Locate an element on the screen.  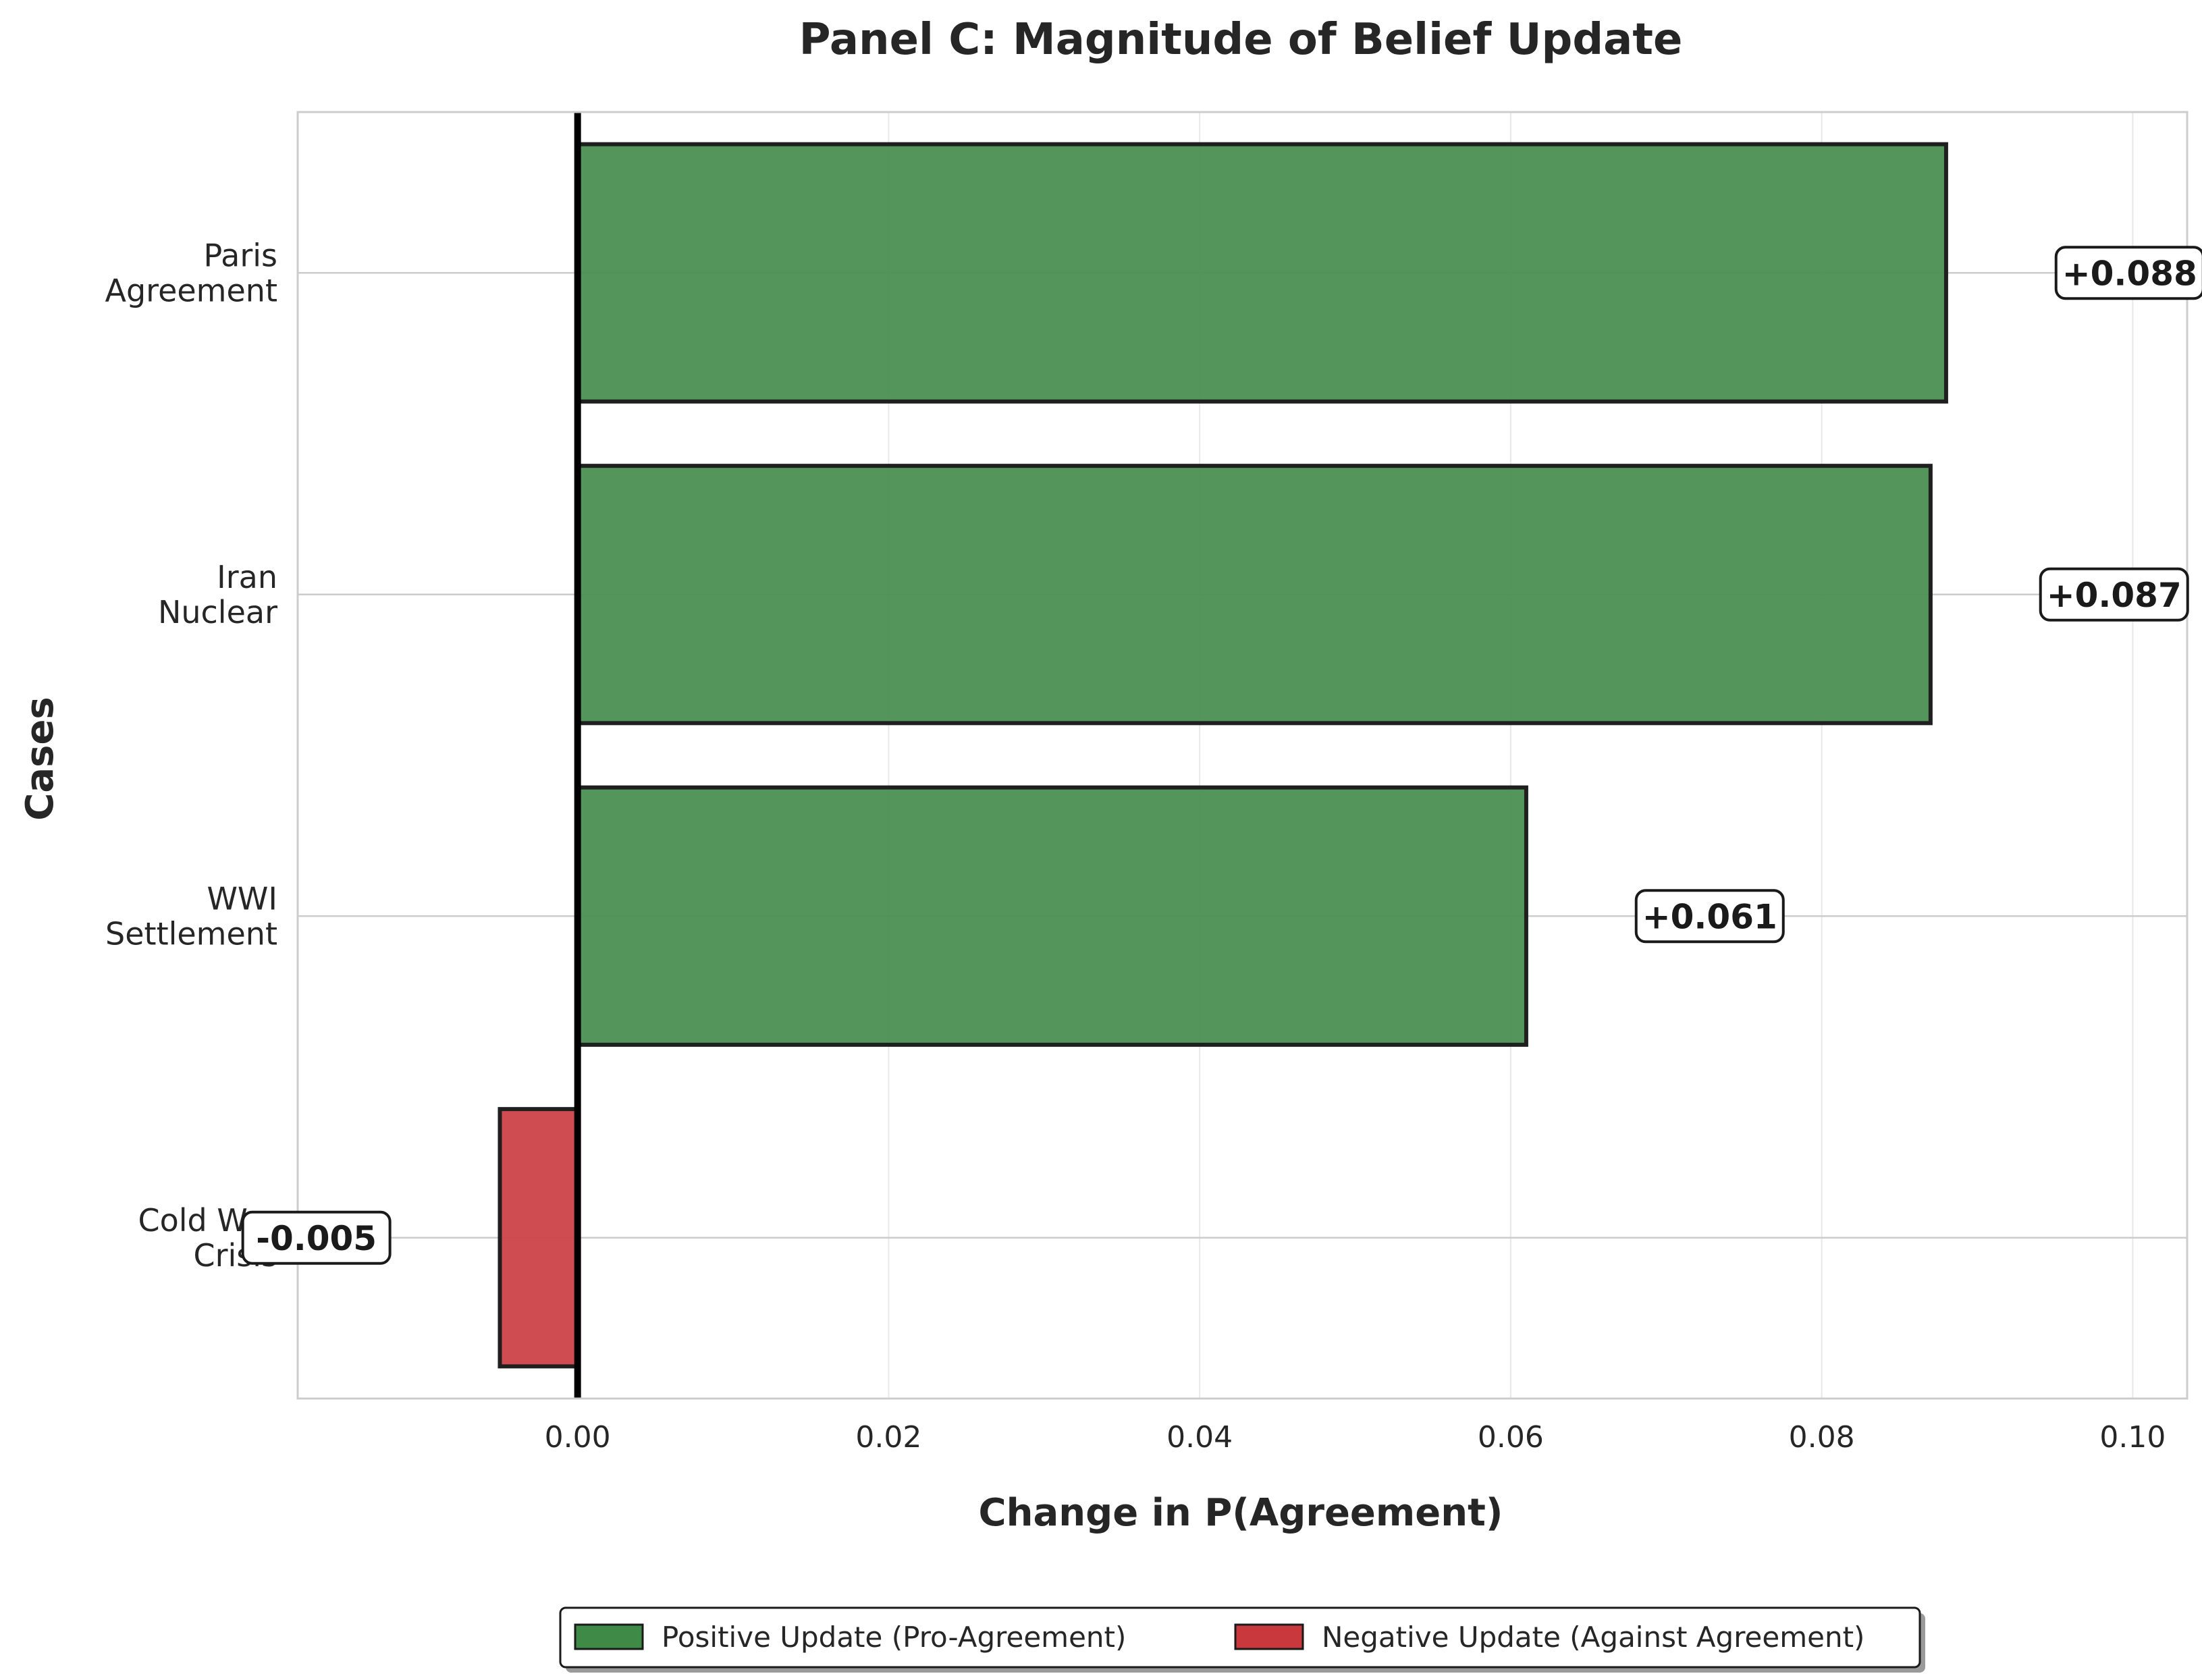
data-label-box: +0.061 is located at coordinates (1709, 917).